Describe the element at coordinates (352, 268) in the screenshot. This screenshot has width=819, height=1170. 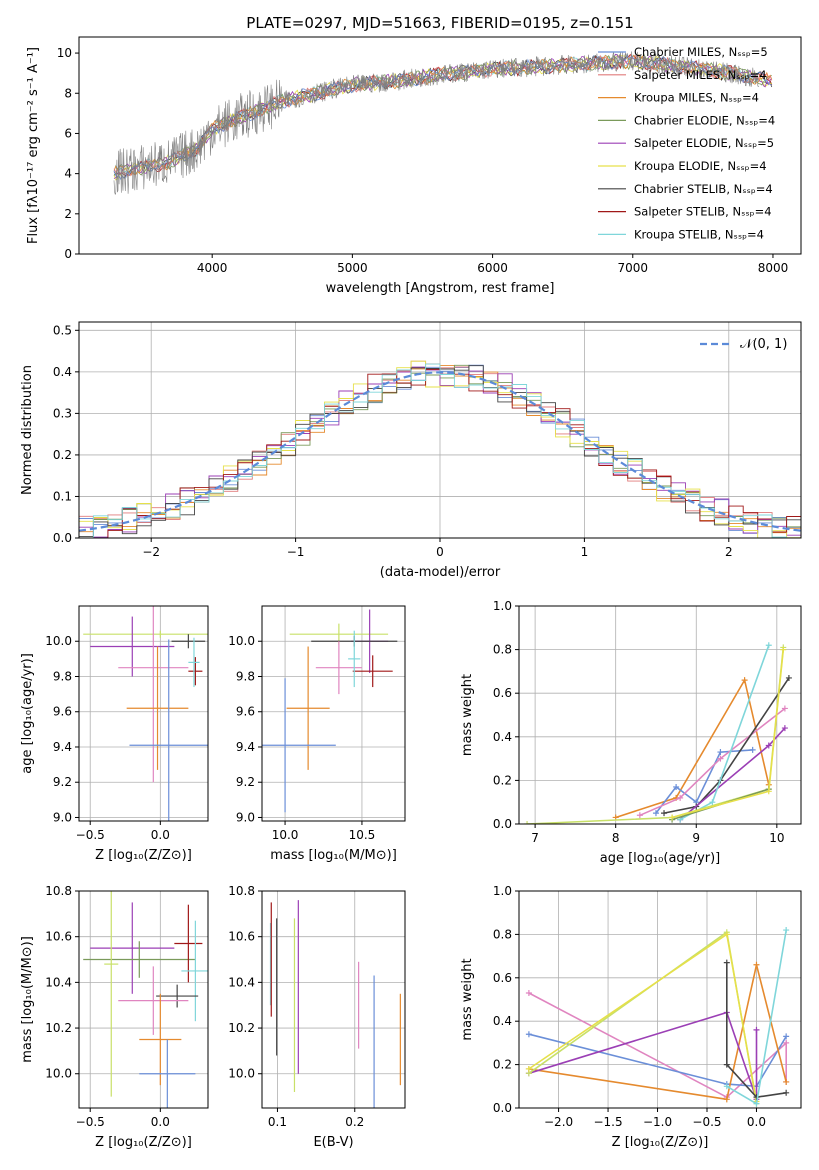
I see `x-tick-label: 5000` at that location.